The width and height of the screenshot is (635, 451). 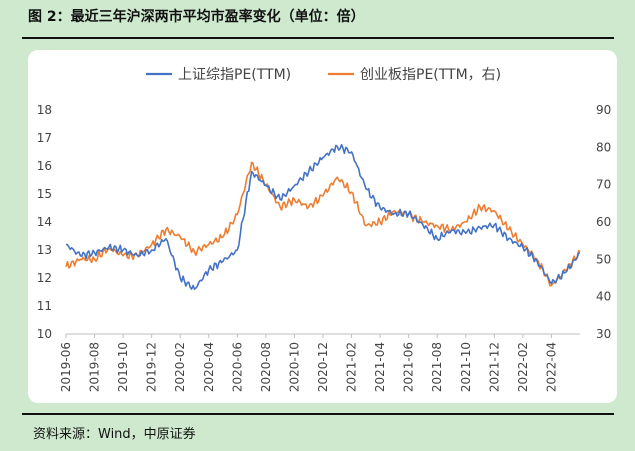 What do you see at coordinates (95, 367) in the screenshot?
I see `x-tick-label: 2019-08` at bounding box center [95, 367].